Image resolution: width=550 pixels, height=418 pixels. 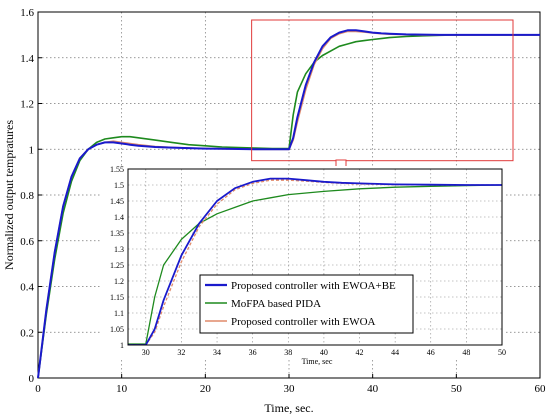 I want to click on inset-x-tick-label: 48, so click(x=466, y=352).